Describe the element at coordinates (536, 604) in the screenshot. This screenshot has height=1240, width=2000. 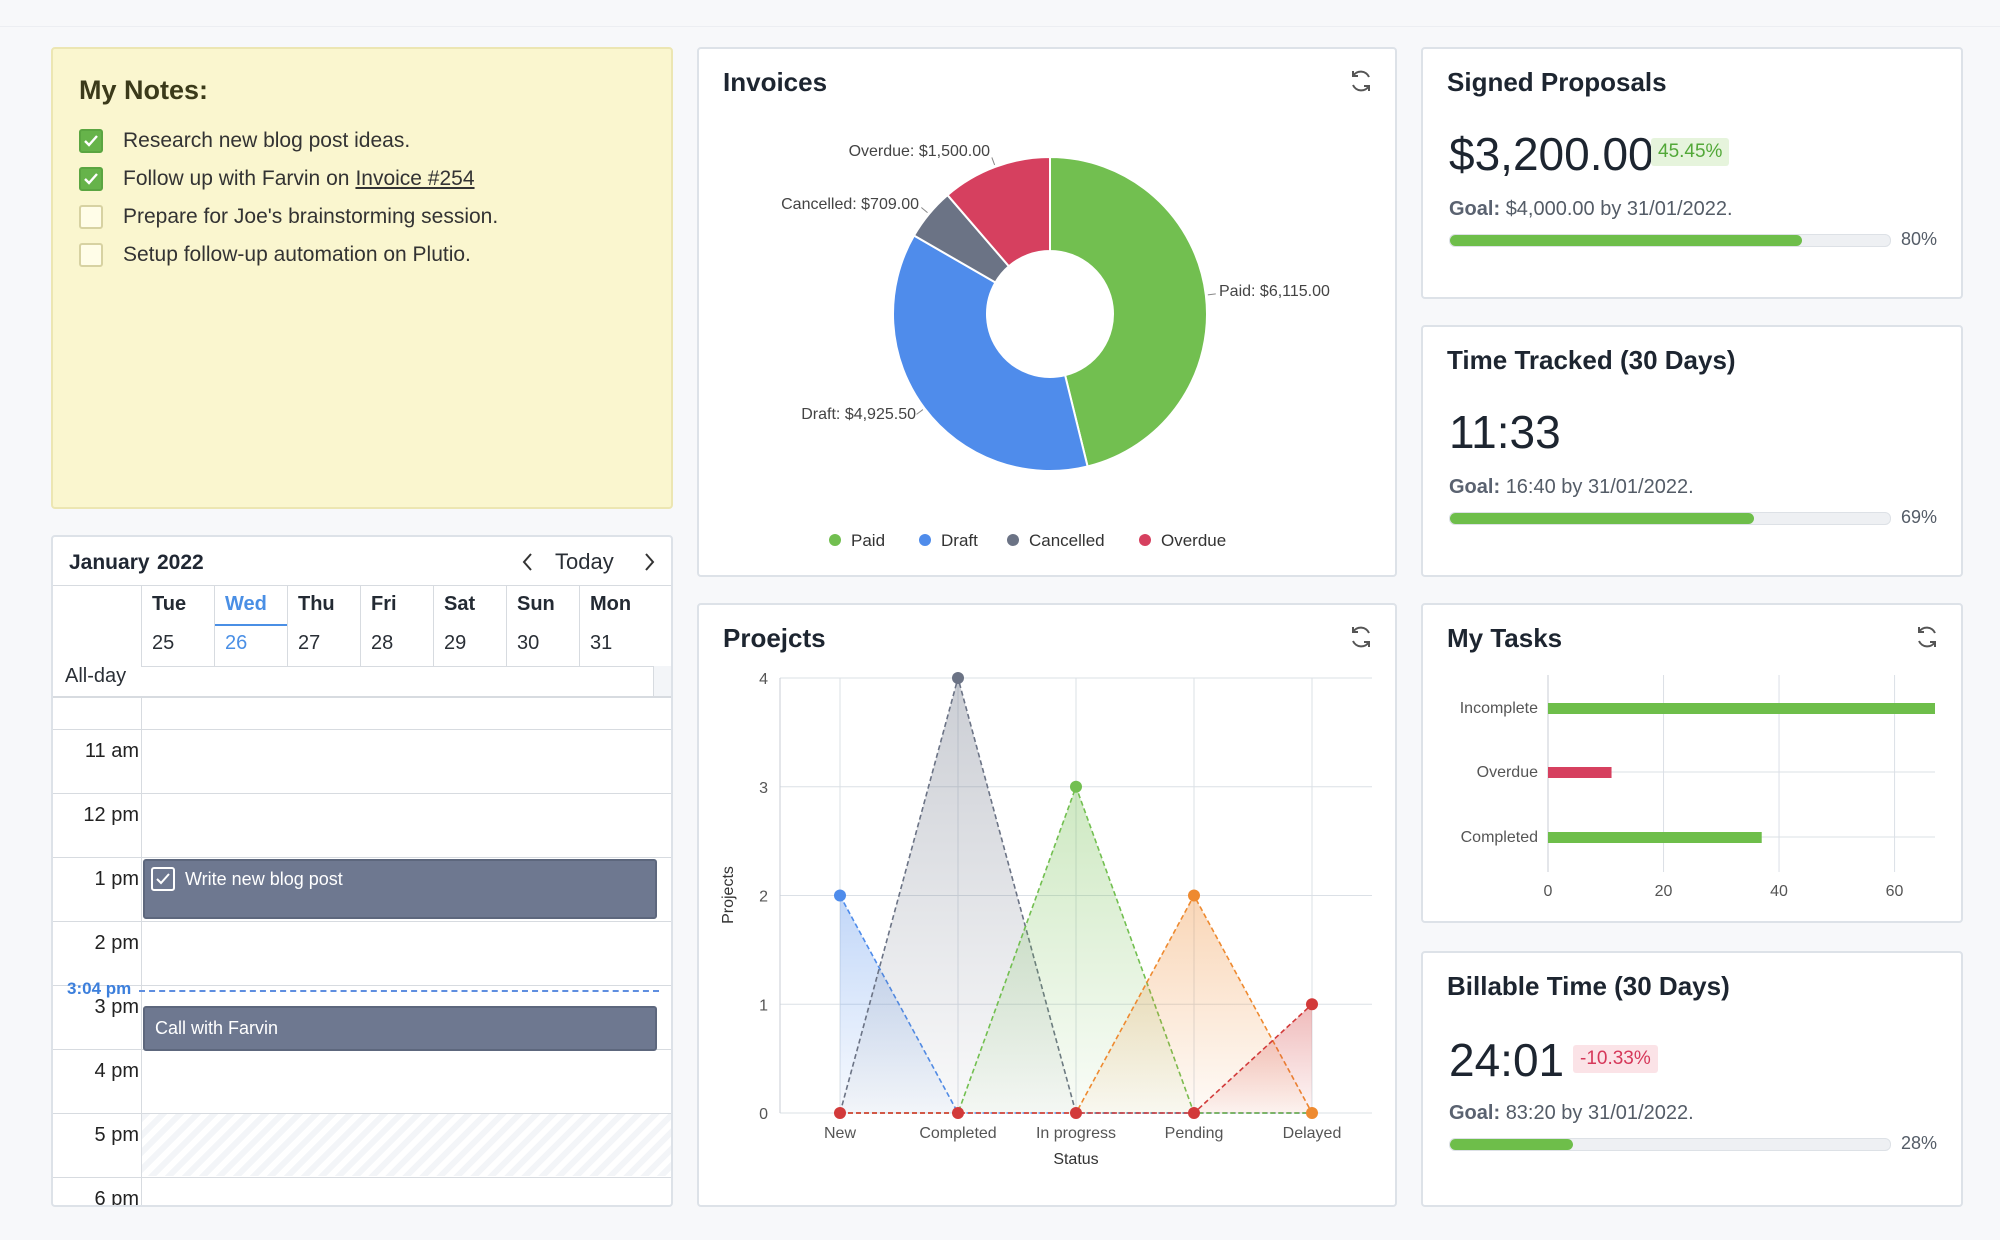
I see `day-name: Sun` at that location.